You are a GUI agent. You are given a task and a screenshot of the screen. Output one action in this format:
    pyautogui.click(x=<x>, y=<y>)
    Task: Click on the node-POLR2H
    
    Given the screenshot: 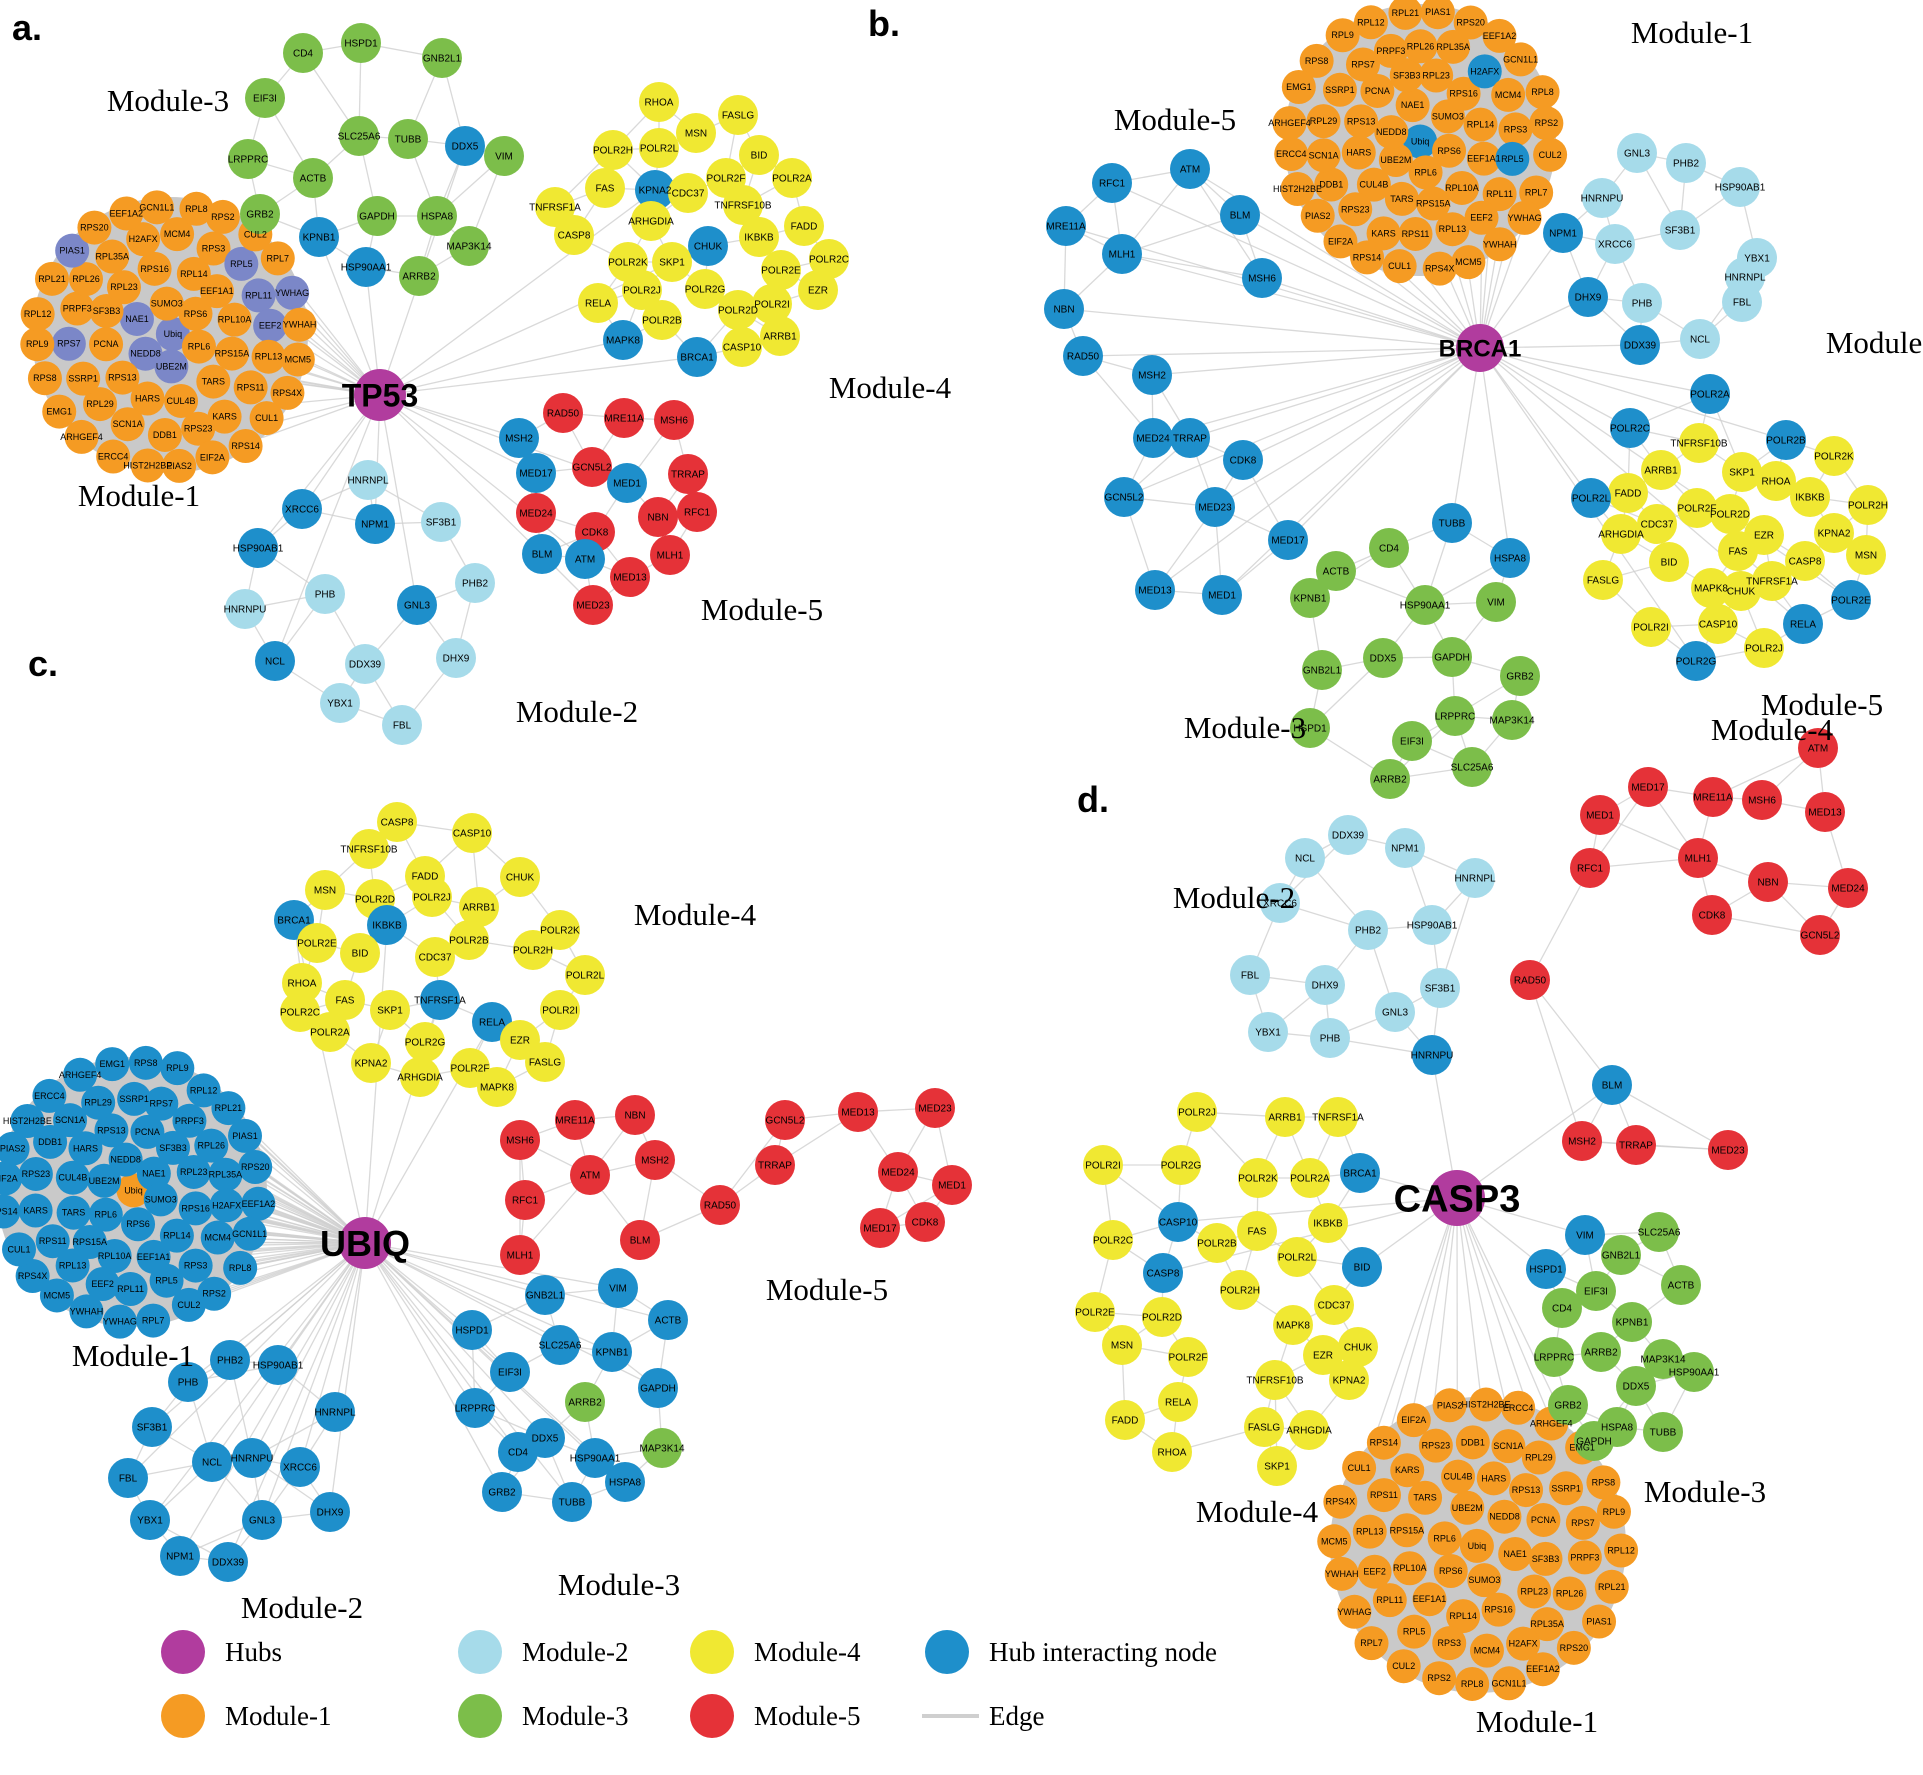 What is the action you would take?
    pyautogui.click(x=1868, y=505)
    